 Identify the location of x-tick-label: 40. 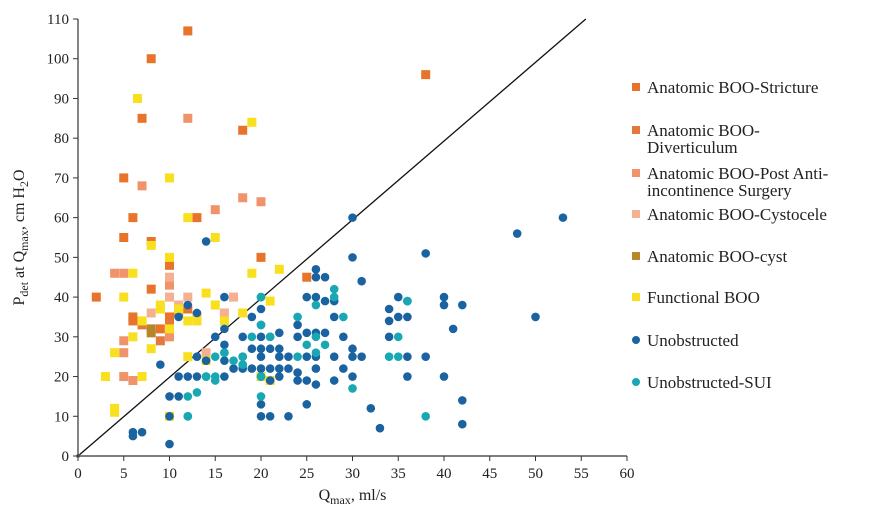
(444, 474).